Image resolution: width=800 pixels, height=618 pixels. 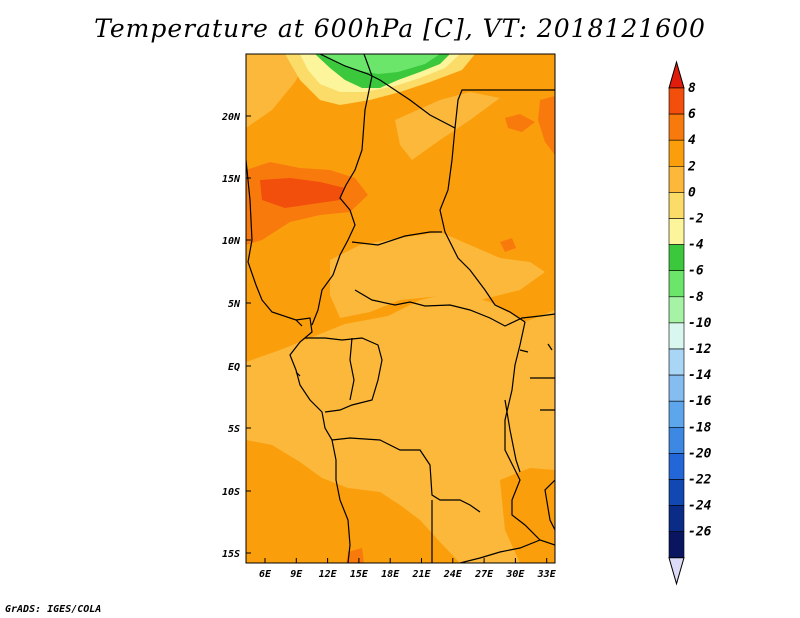 What do you see at coordinates (691, 166) in the screenshot?
I see `colorbar-label: 2` at bounding box center [691, 166].